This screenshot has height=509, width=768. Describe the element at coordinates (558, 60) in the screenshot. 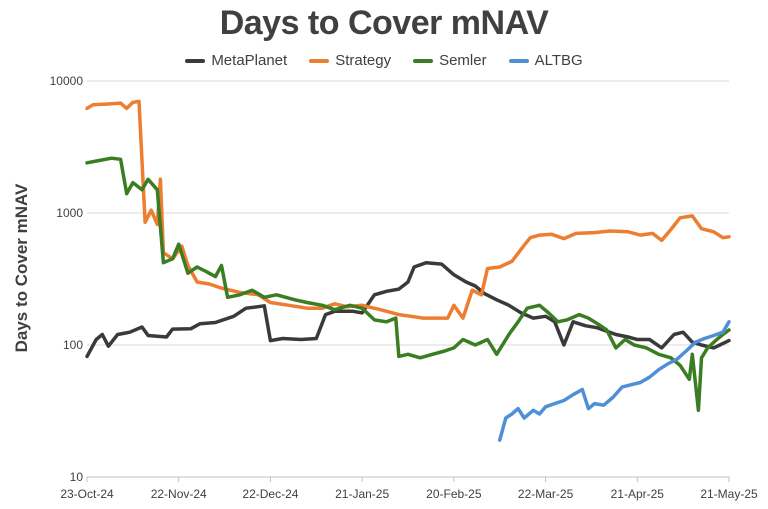

I see `legend-label: ALTBG` at that location.